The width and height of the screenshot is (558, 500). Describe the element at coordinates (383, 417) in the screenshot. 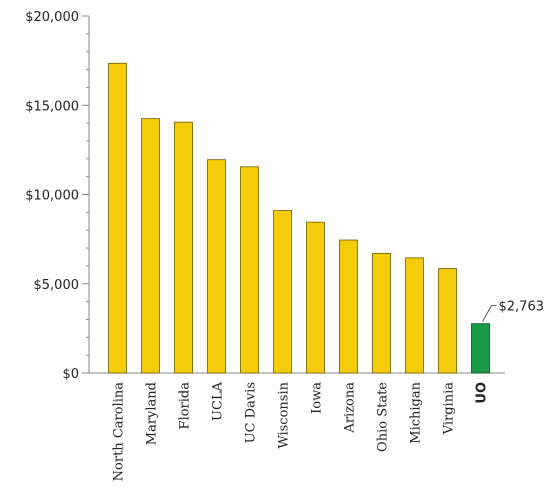

I see `x-tick-label: Ohio State` at that location.